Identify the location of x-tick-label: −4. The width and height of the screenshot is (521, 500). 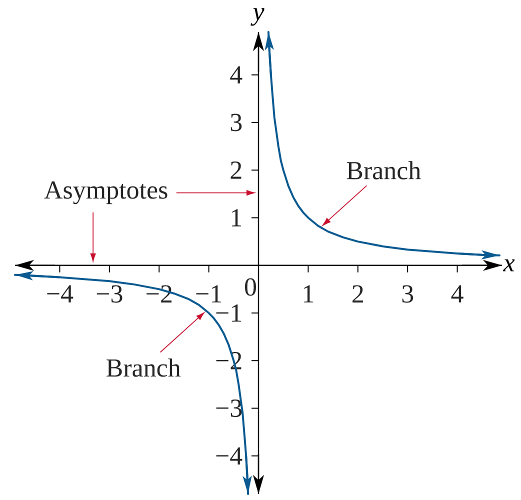
(60, 293).